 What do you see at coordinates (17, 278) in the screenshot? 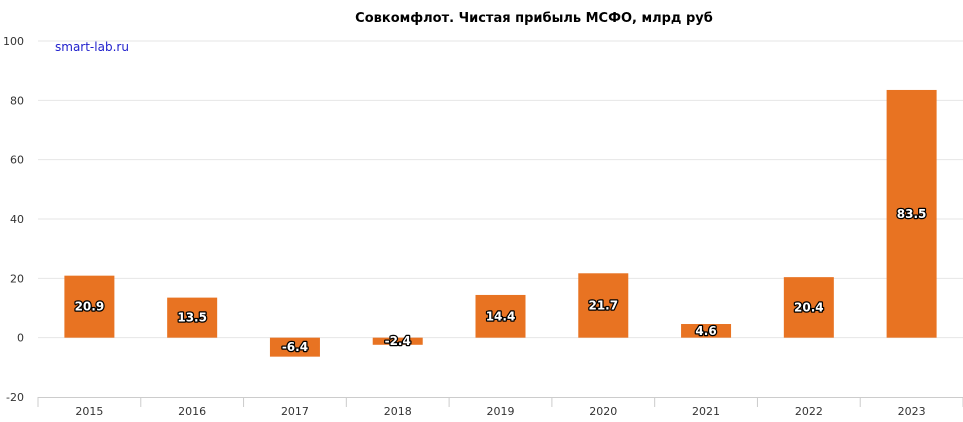
I see `y-tick-label: 20` at bounding box center [17, 278].